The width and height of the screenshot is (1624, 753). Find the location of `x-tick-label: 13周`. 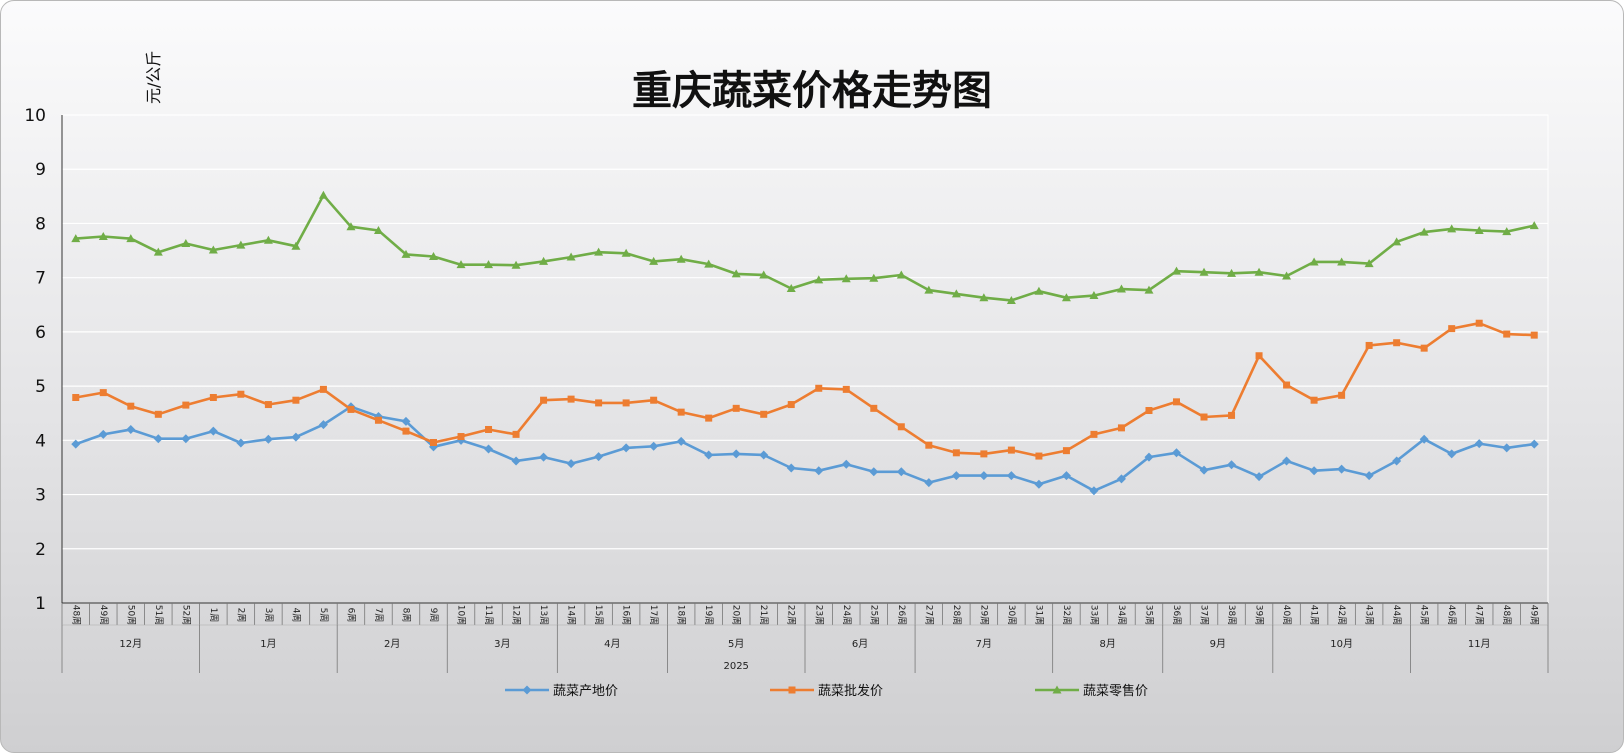

x-tick-label: 13周 is located at coordinates (543, 615).